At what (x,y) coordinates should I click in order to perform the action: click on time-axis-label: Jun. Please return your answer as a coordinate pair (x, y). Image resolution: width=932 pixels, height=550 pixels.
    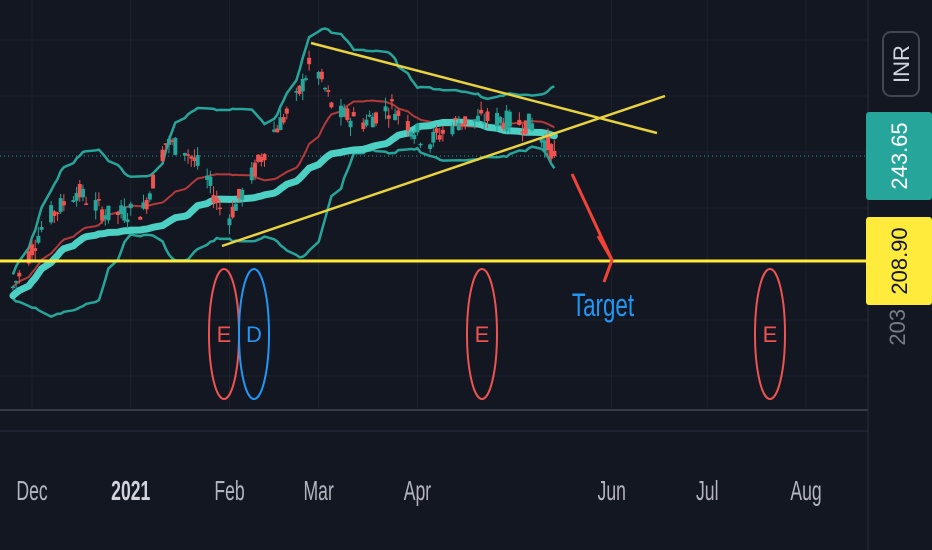
    Looking at the image, I should click on (612, 490).